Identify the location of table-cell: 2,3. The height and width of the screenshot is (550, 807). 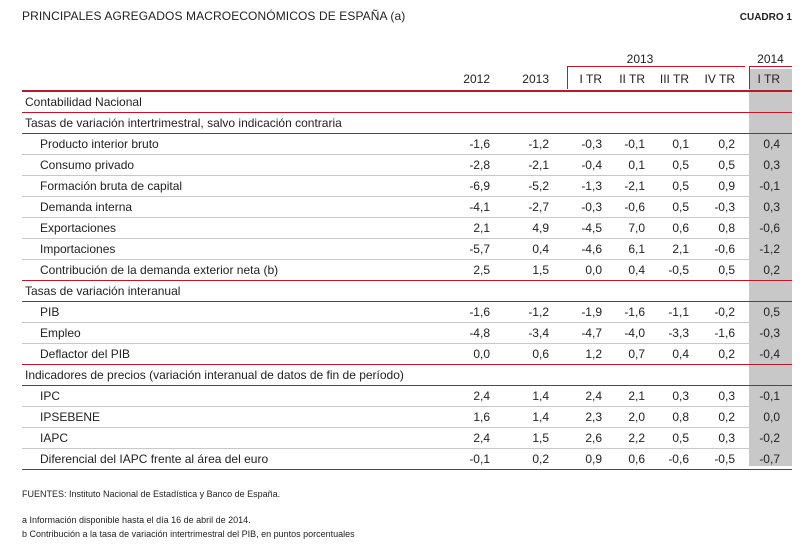
(593, 417).